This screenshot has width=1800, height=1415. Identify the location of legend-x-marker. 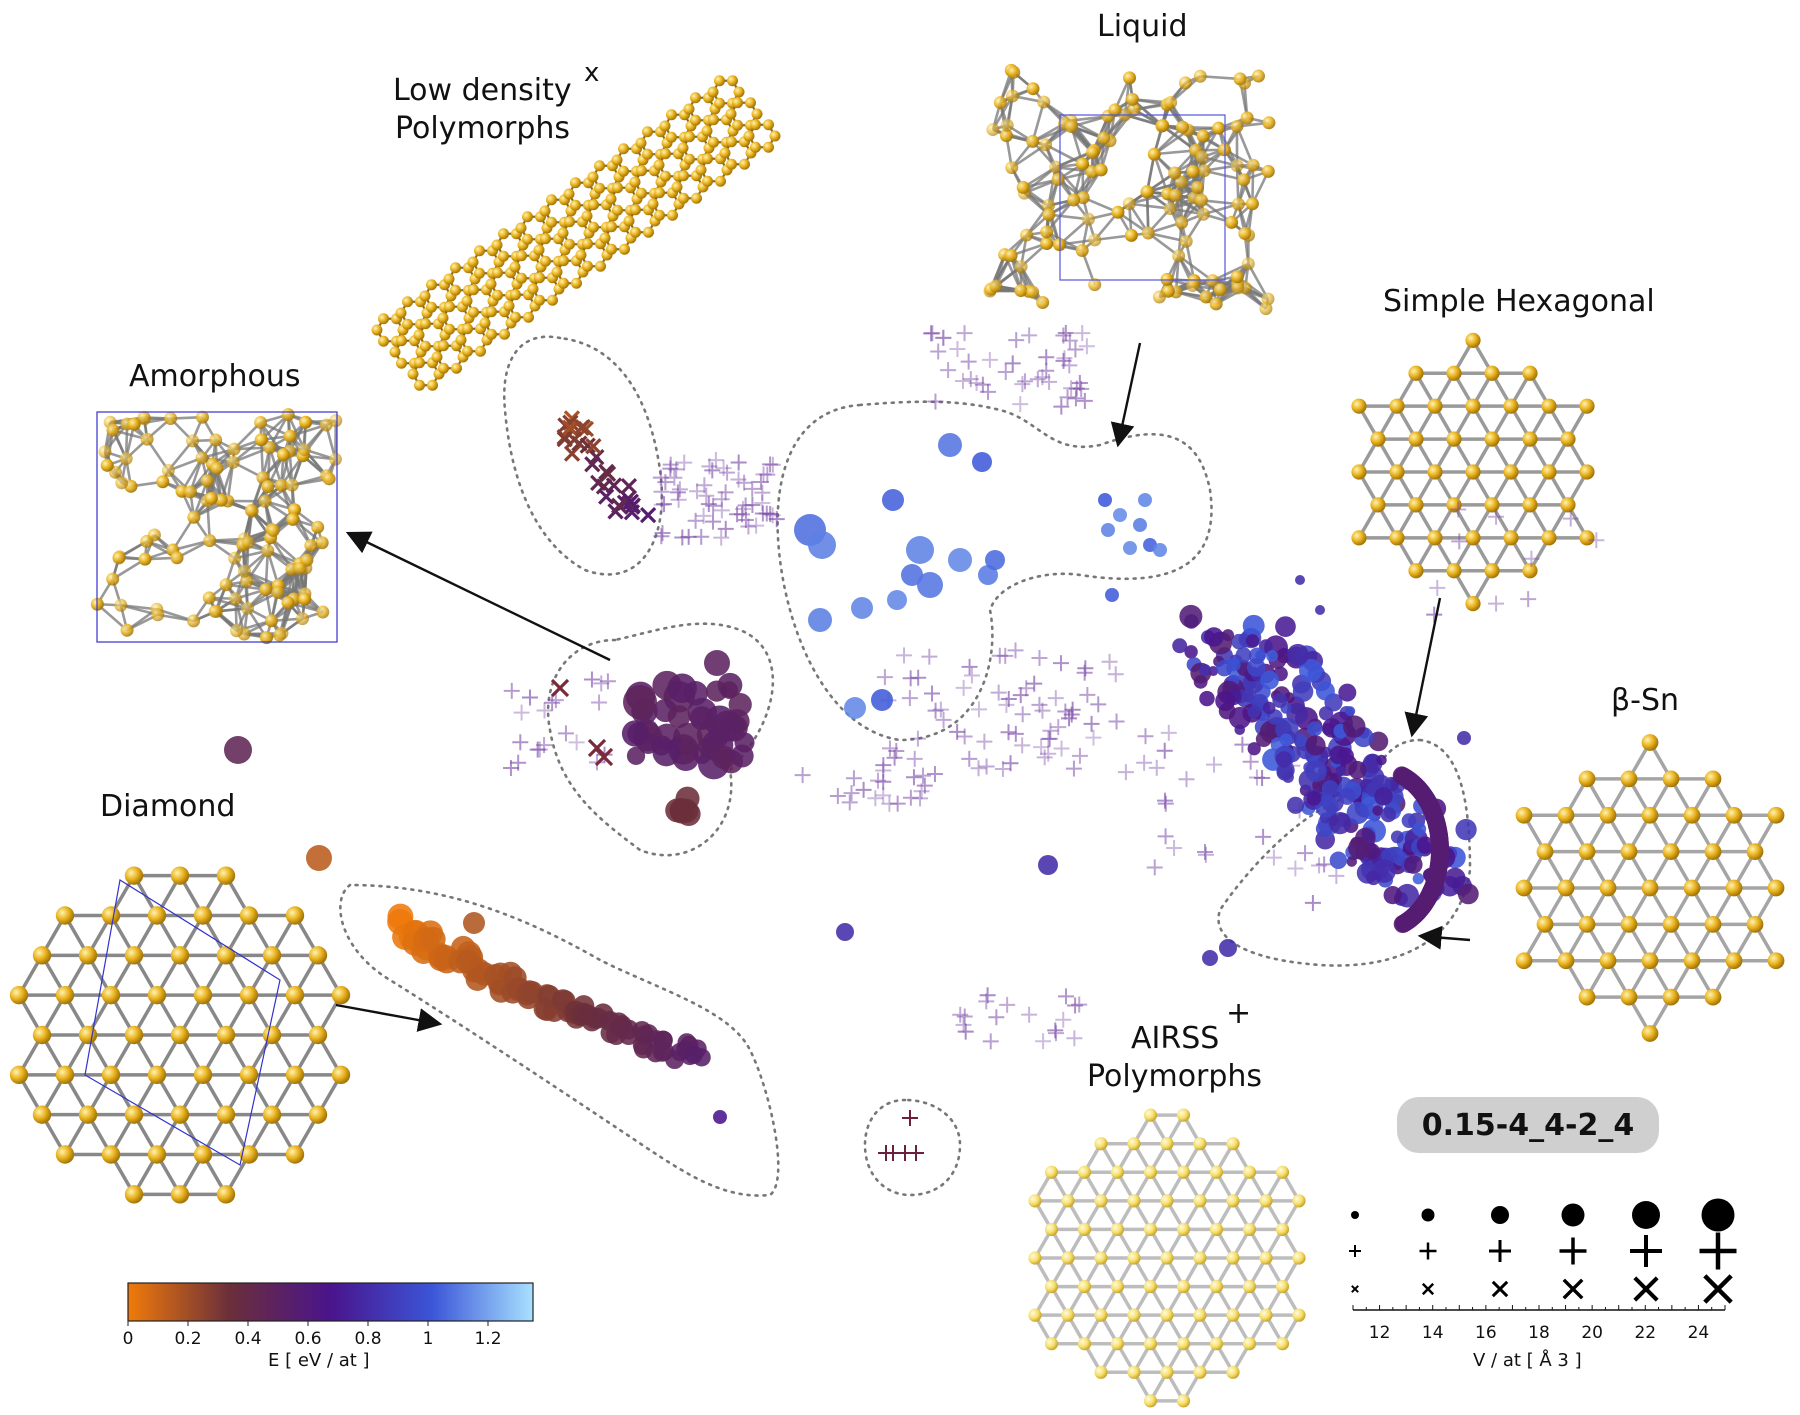
(1646, 1289).